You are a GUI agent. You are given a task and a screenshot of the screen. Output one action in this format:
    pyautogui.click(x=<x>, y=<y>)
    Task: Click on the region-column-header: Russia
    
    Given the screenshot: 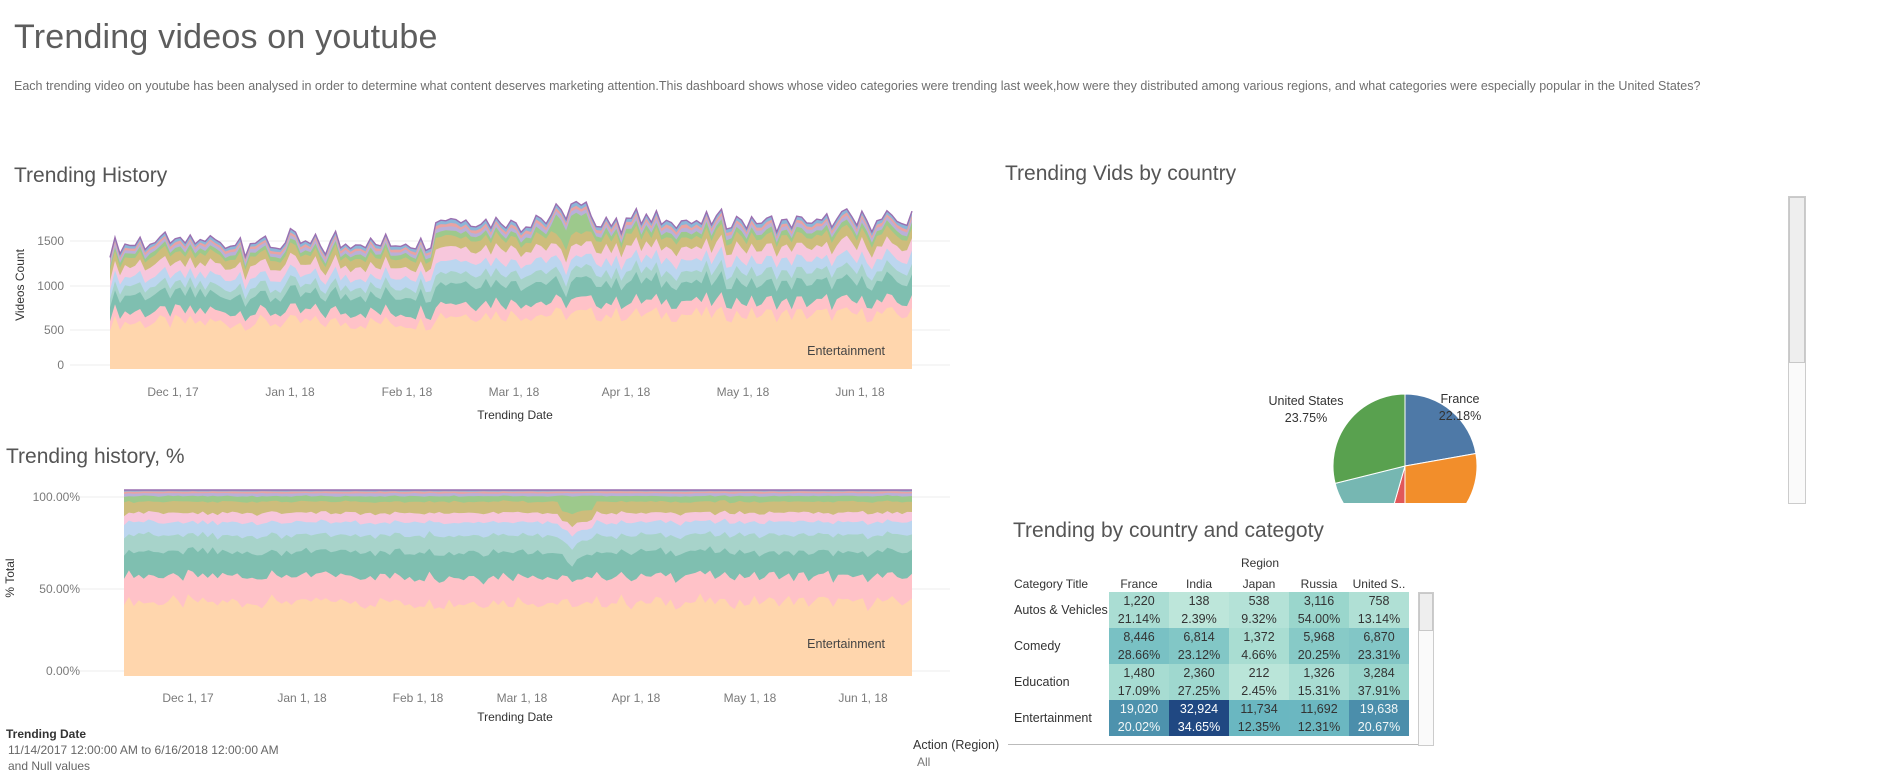 What is the action you would take?
    pyautogui.click(x=1319, y=584)
    